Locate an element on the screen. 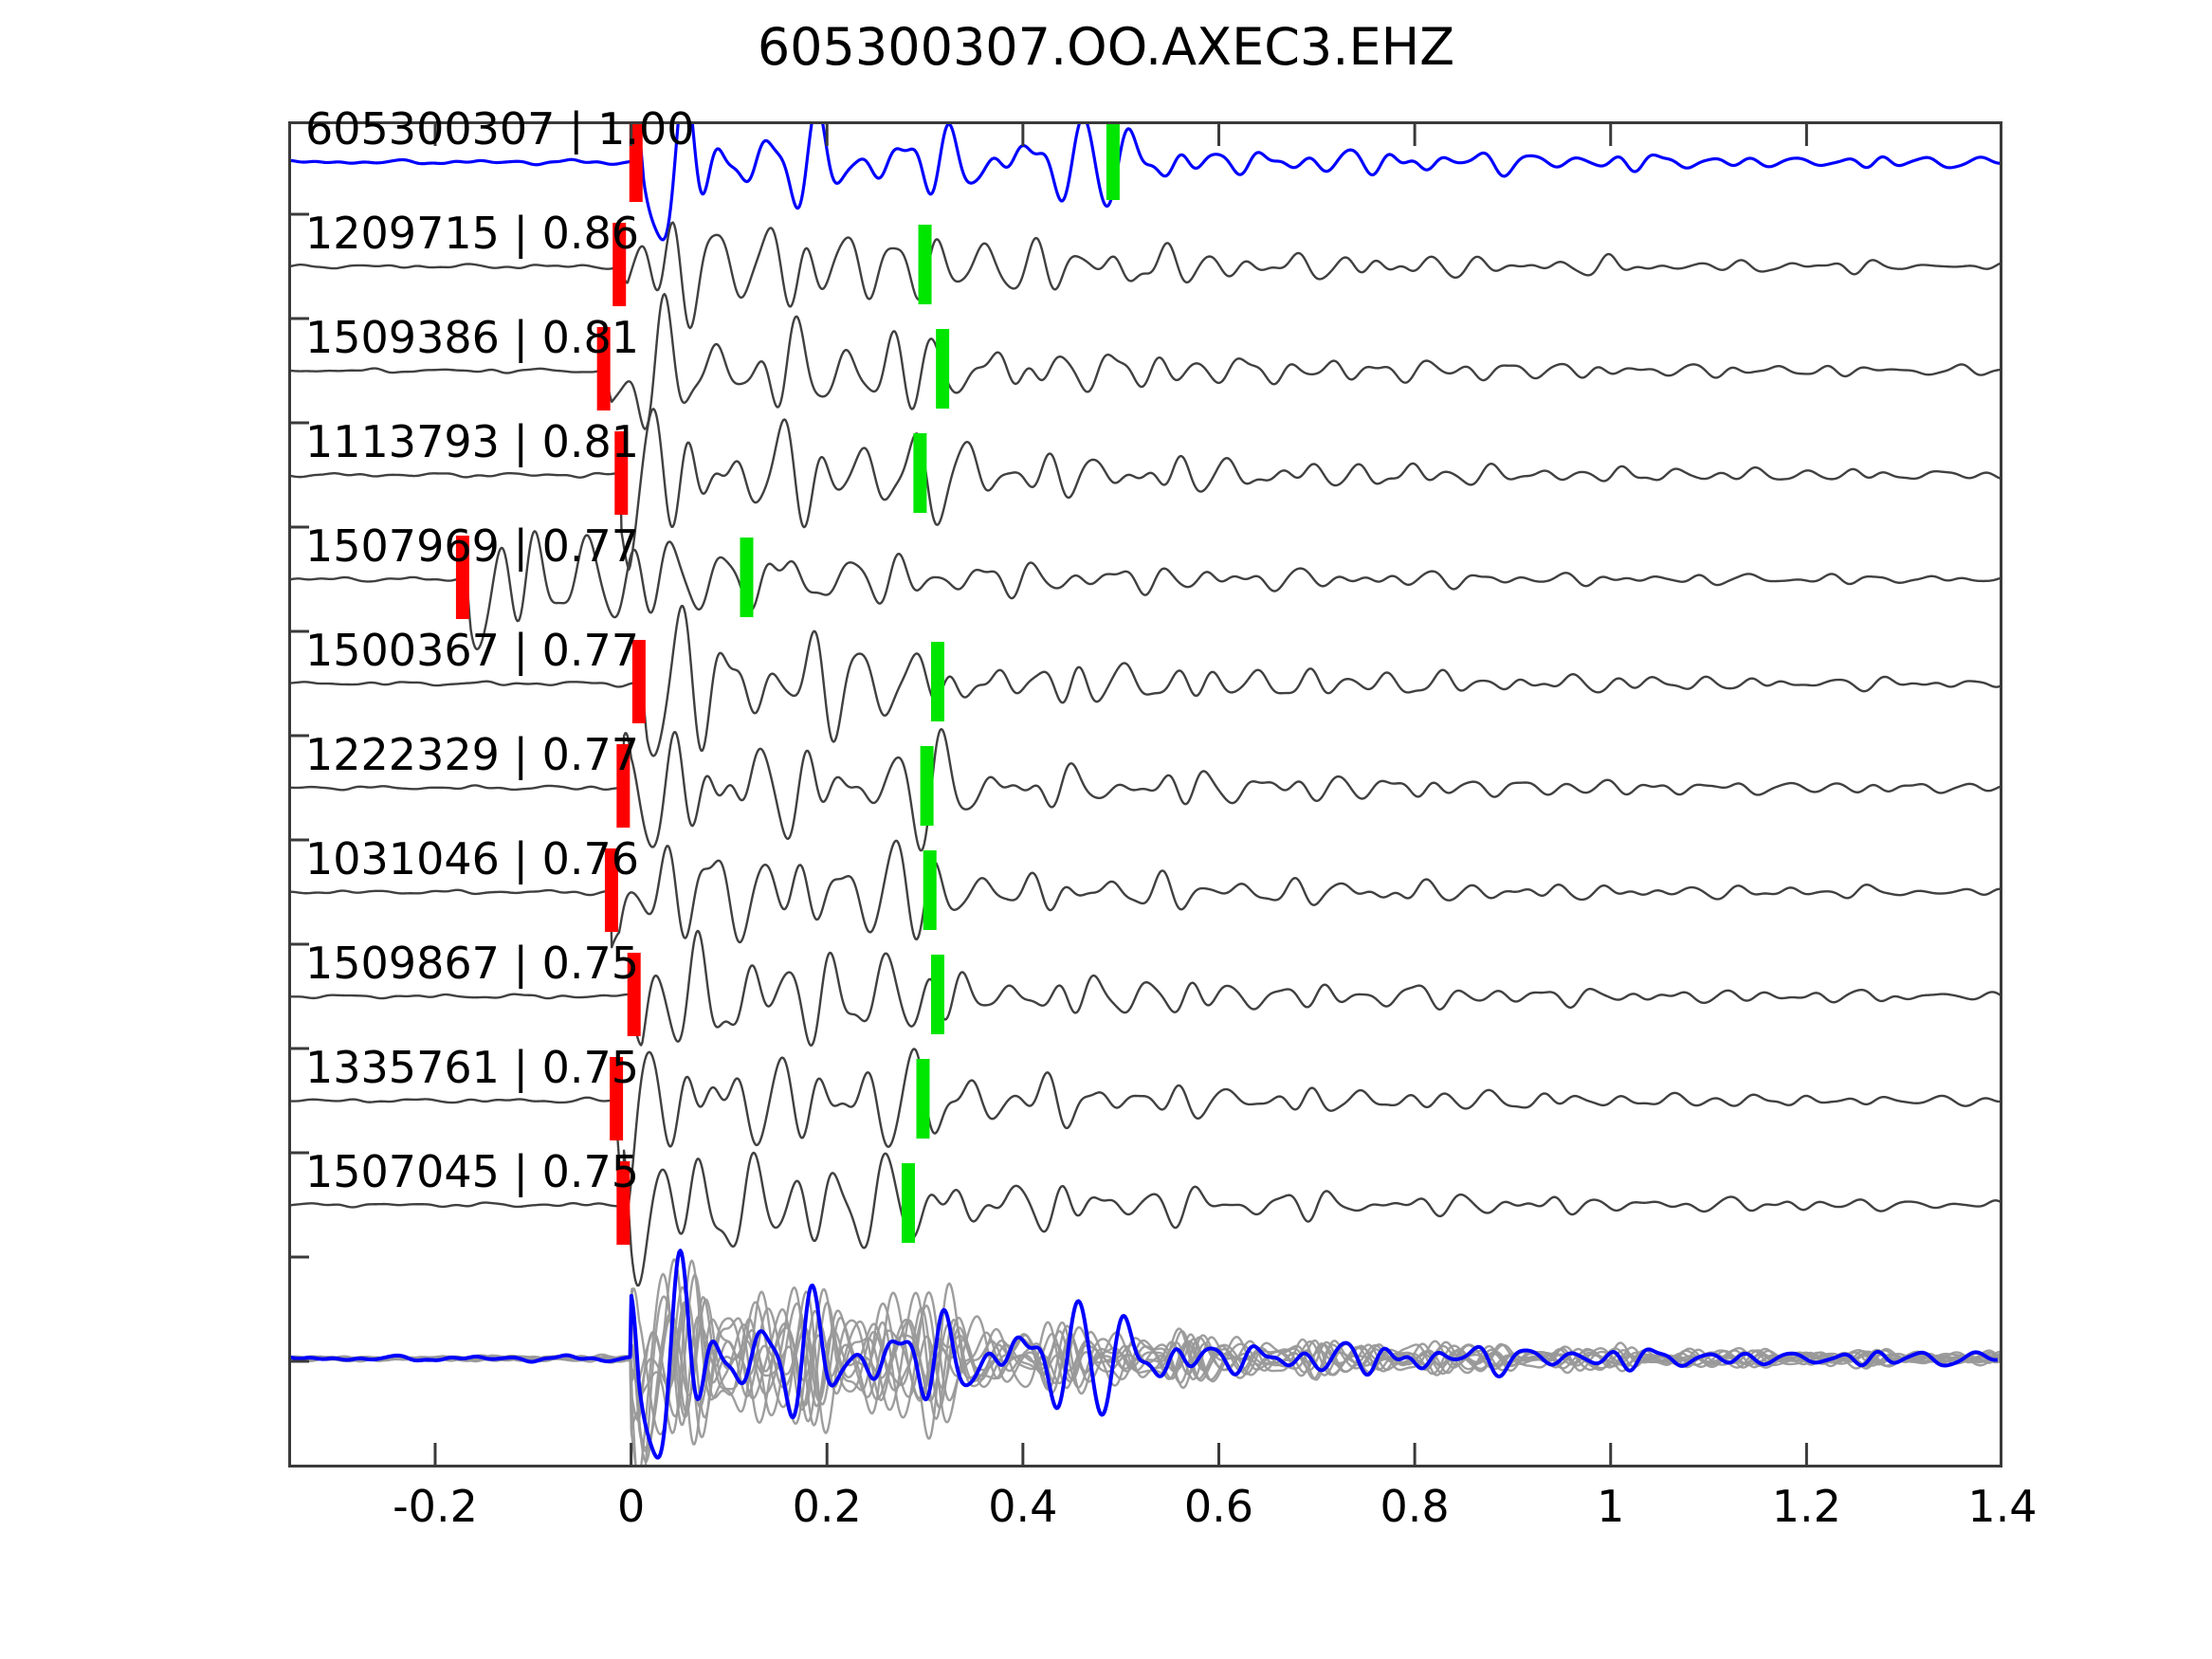 Image resolution: width=2212 pixels, height=1659 pixels. trace-label: 1507045 | 0.75 is located at coordinates (472, 1171).